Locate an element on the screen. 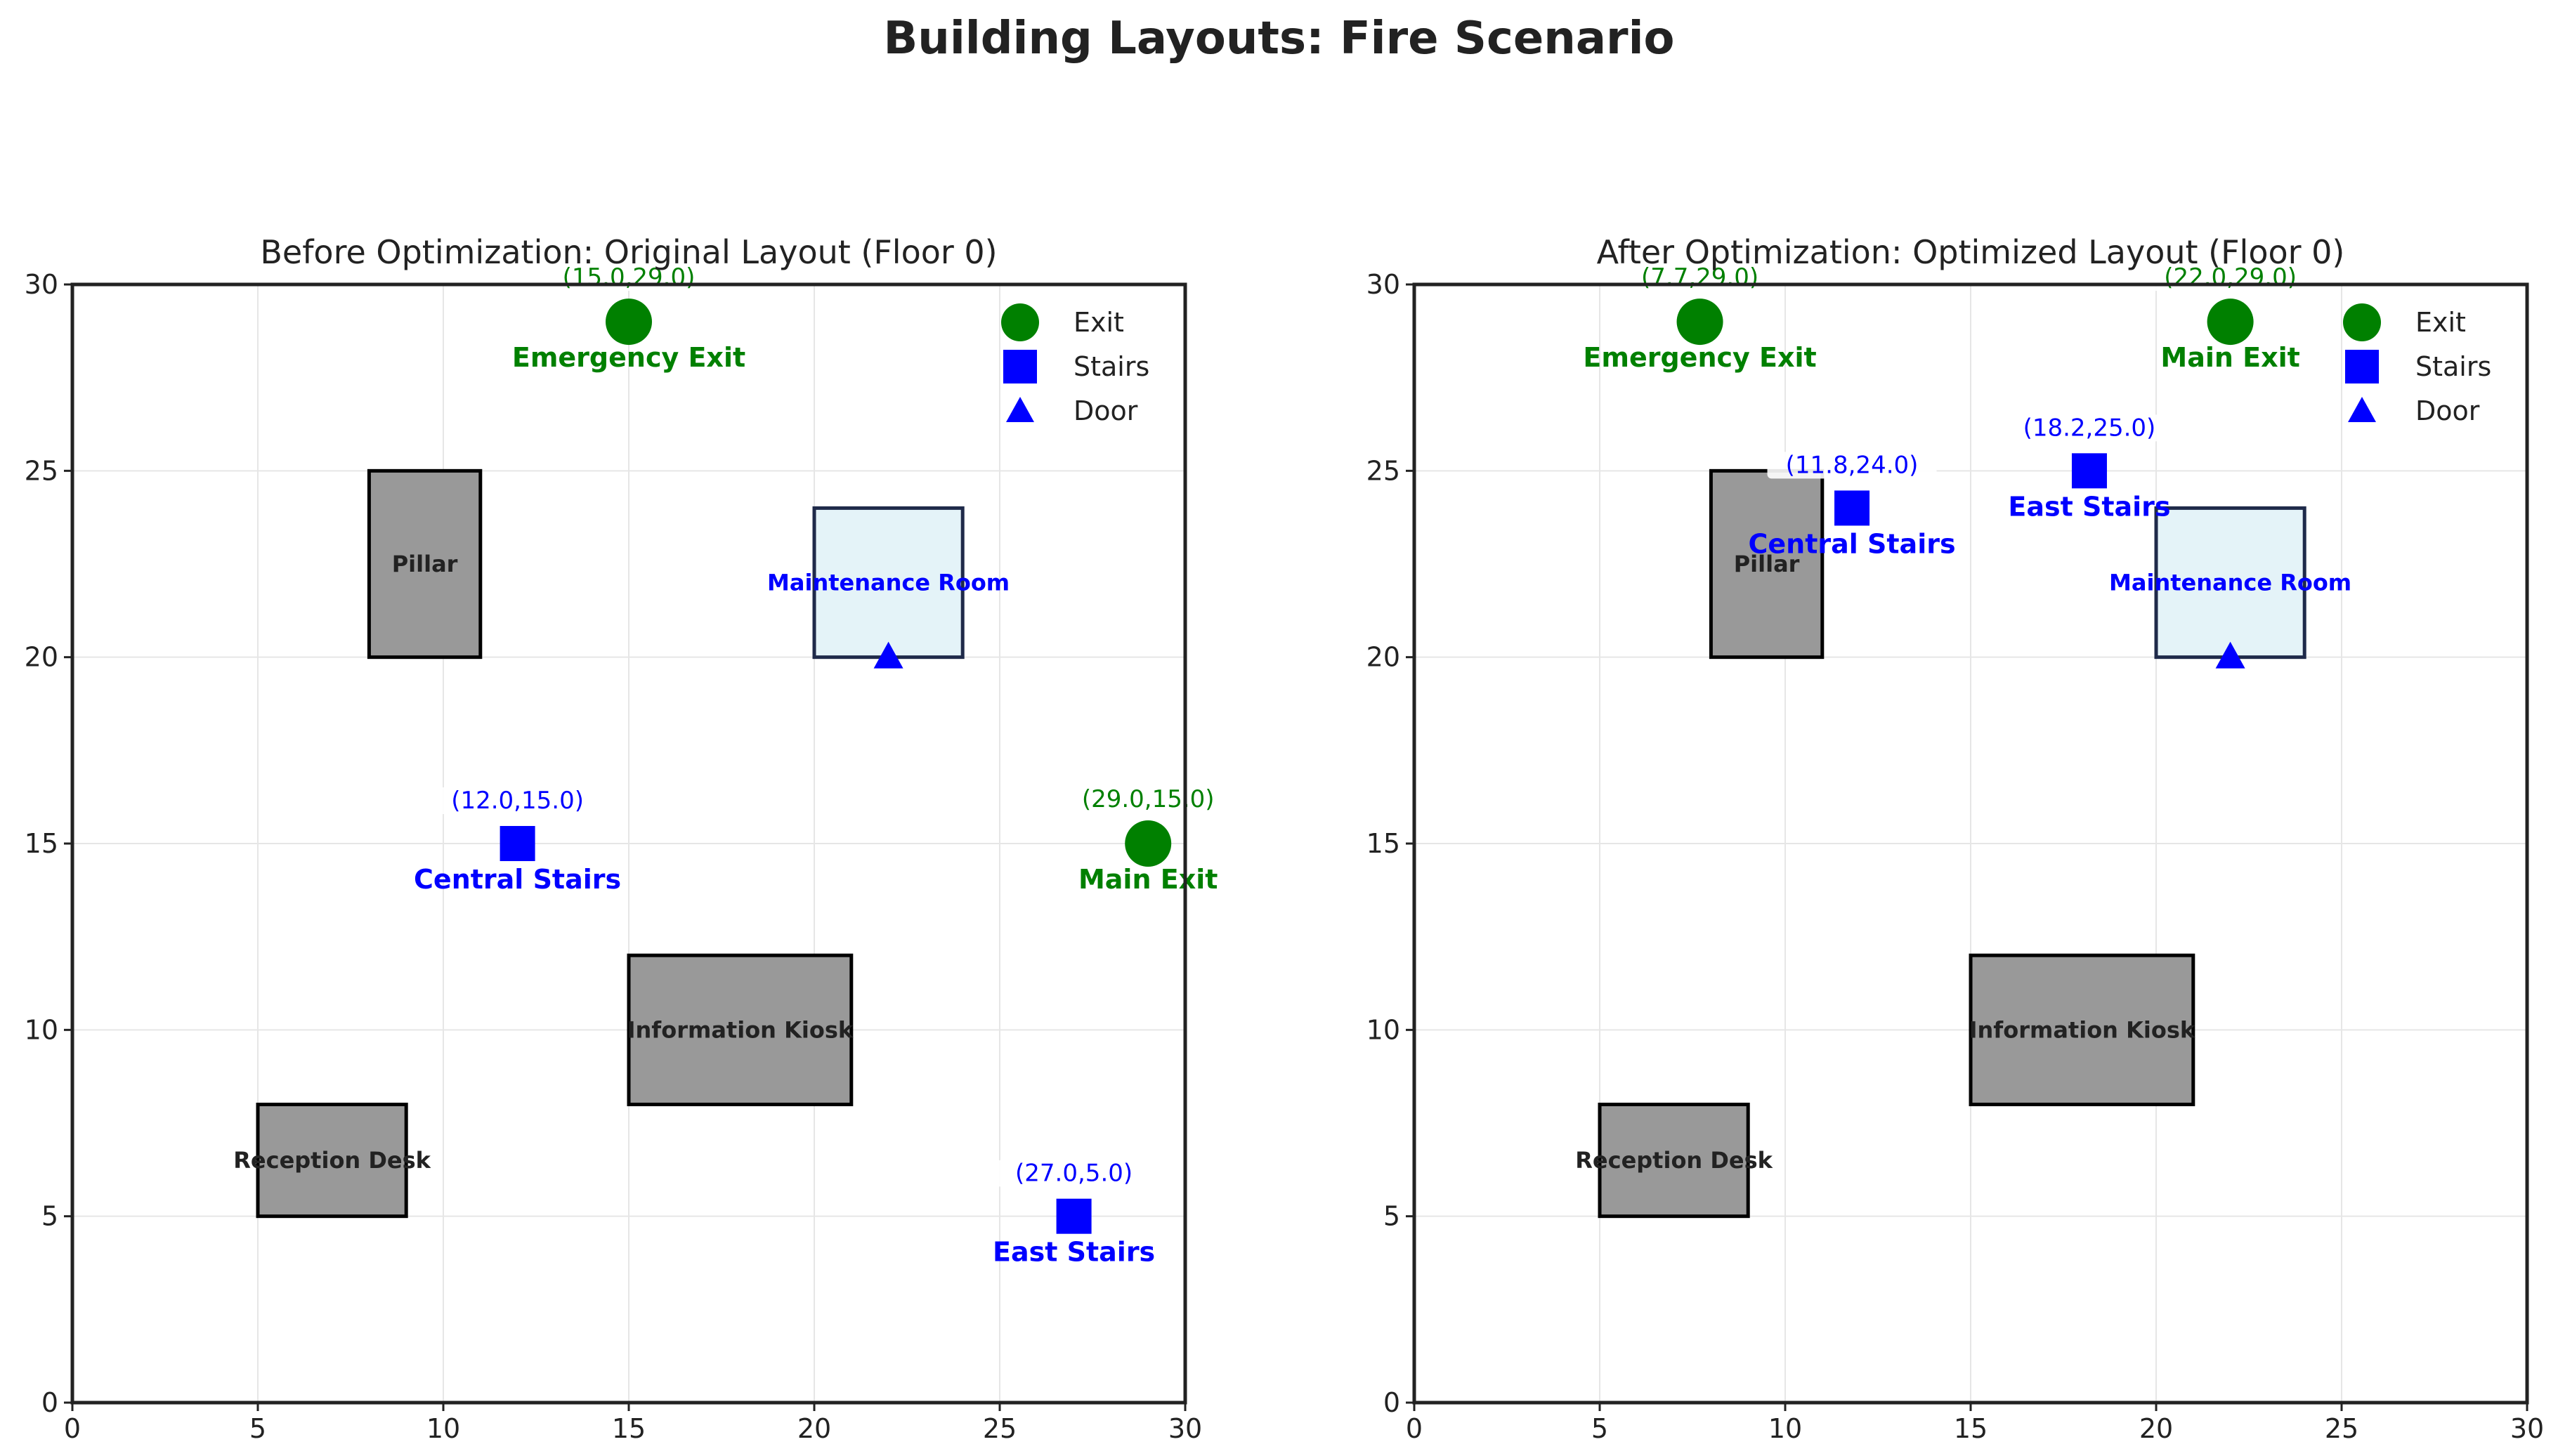  stairs-coord-label: (11.8,24.0) is located at coordinates (1852, 465).